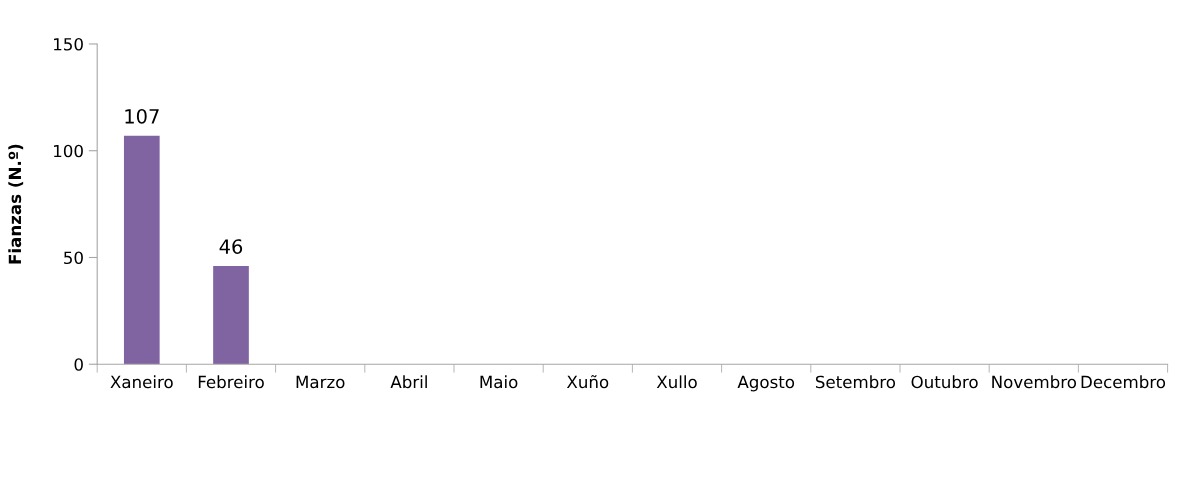 The height and width of the screenshot is (478, 1200). I want to click on x-tick-label: Novembro, so click(1034, 382).